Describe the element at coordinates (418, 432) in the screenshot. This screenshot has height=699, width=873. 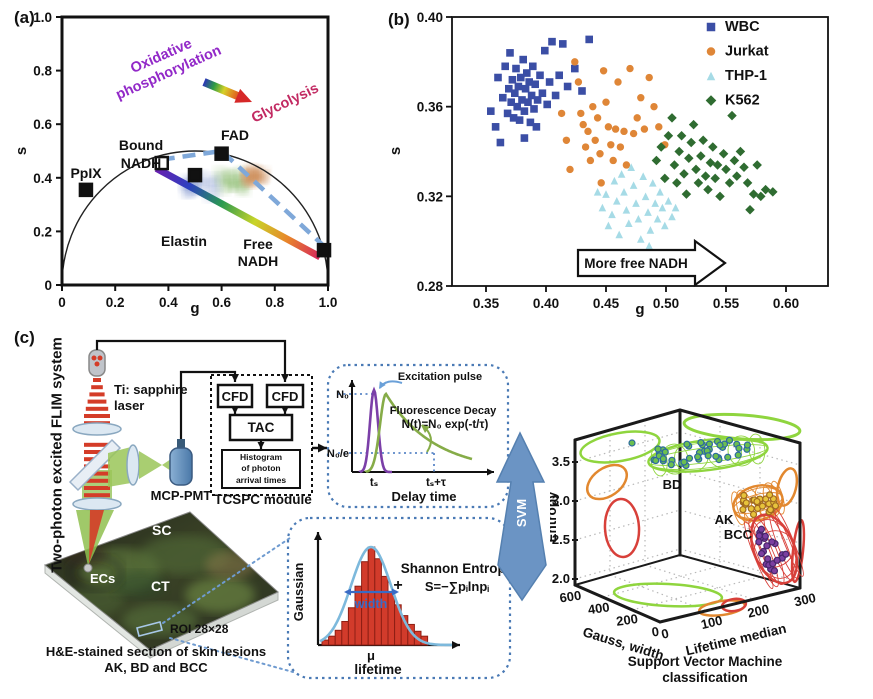
I see `fluorescence-decay-curve` at that location.